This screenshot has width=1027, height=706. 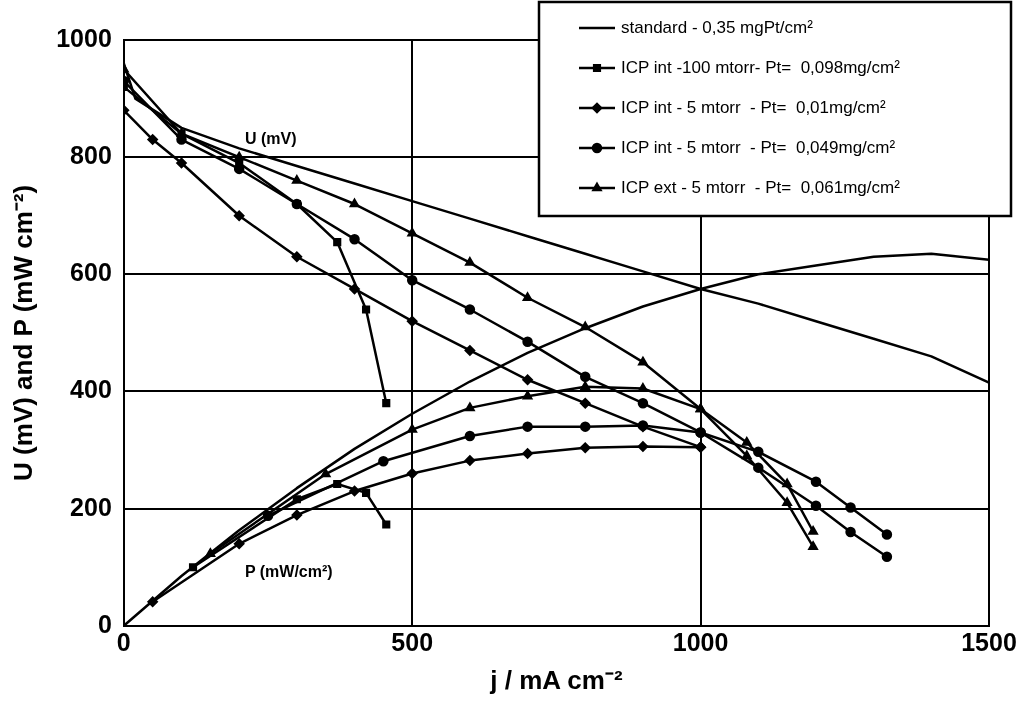 What do you see at coordinates (91, 155) in the screenshot?
I see `y-tick-label: 800` at bounding box center [91, 155].